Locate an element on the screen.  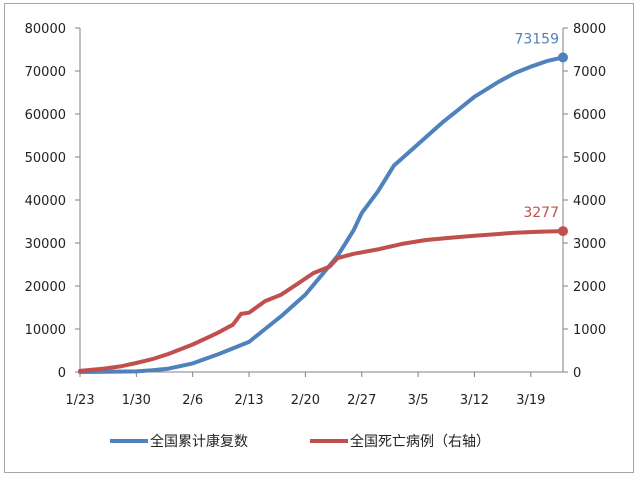
x-tick-label: 3/12 is located at coordinates (474, 400).